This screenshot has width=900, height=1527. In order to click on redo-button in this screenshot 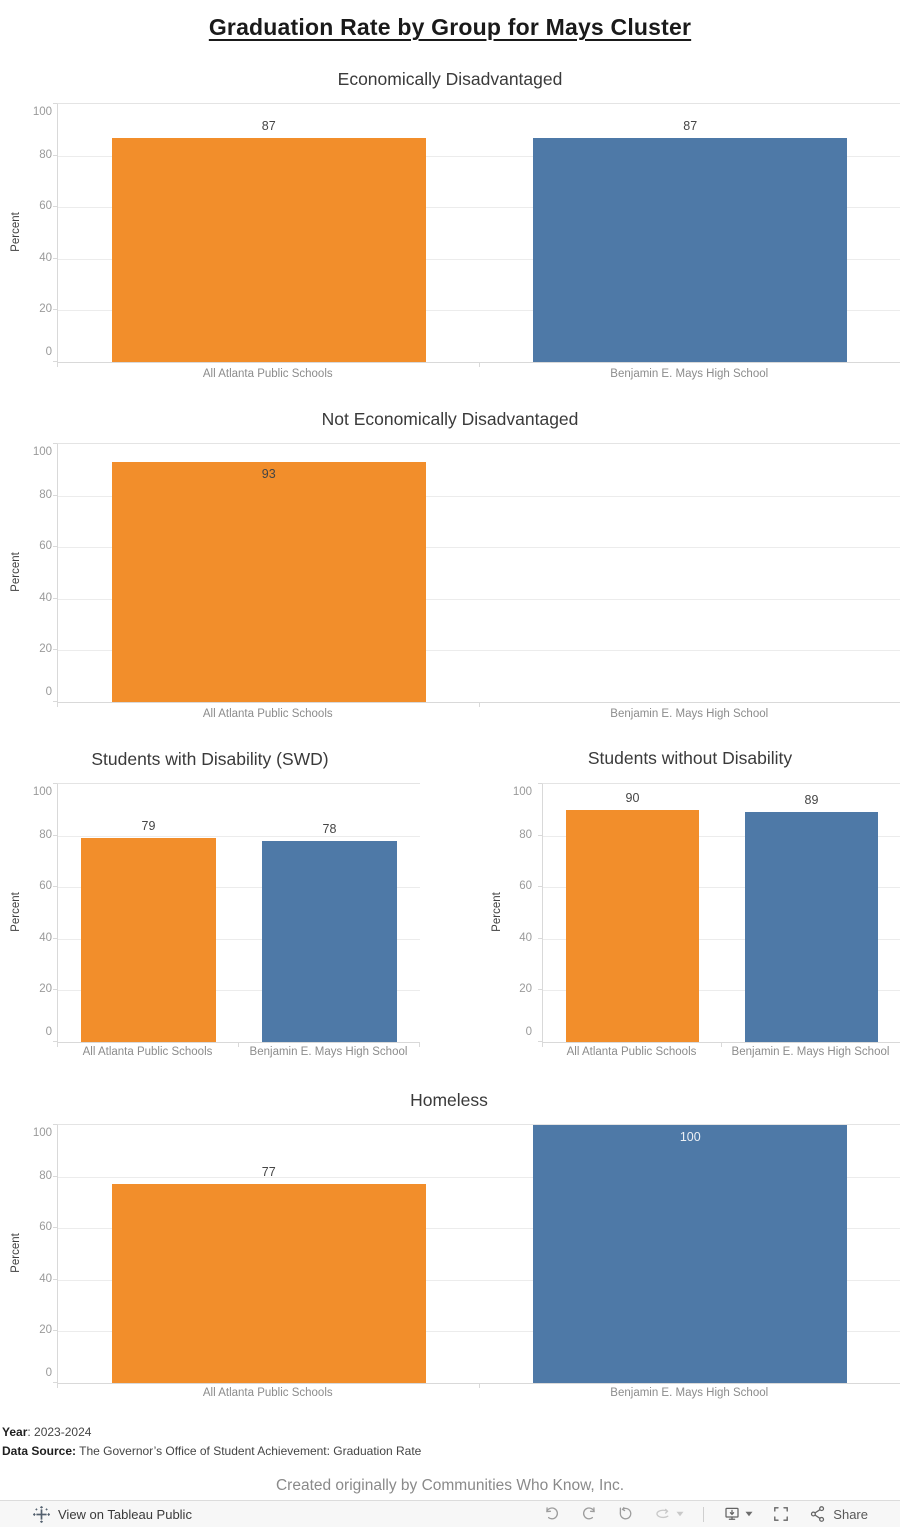, I will do `click(589, 1514)`.